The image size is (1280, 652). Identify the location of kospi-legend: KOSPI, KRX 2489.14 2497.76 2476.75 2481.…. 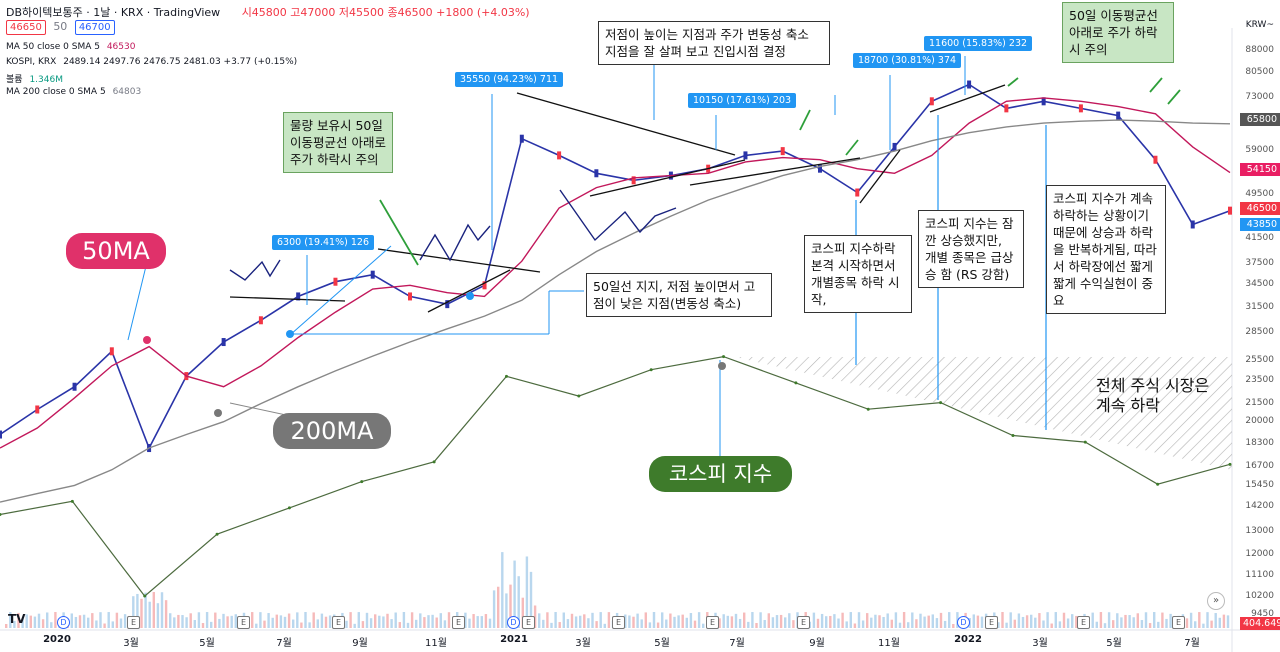
(151, 62).